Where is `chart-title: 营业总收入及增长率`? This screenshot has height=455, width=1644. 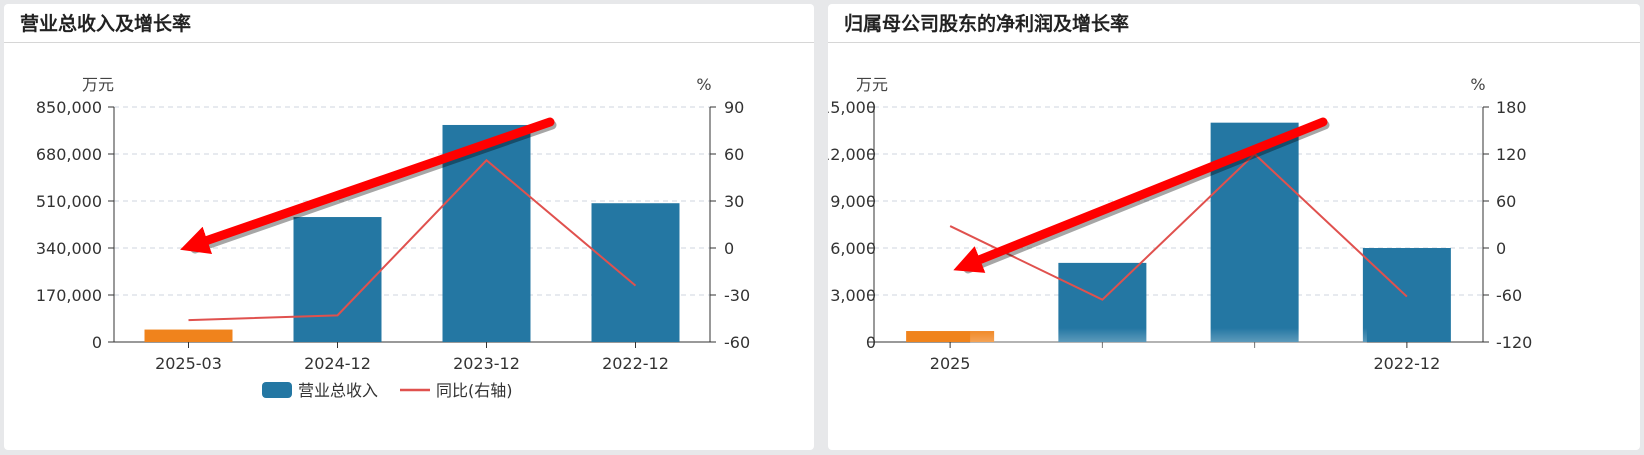 chart-title: 营业总收入及增长率 is located at coordinates (409, 23).